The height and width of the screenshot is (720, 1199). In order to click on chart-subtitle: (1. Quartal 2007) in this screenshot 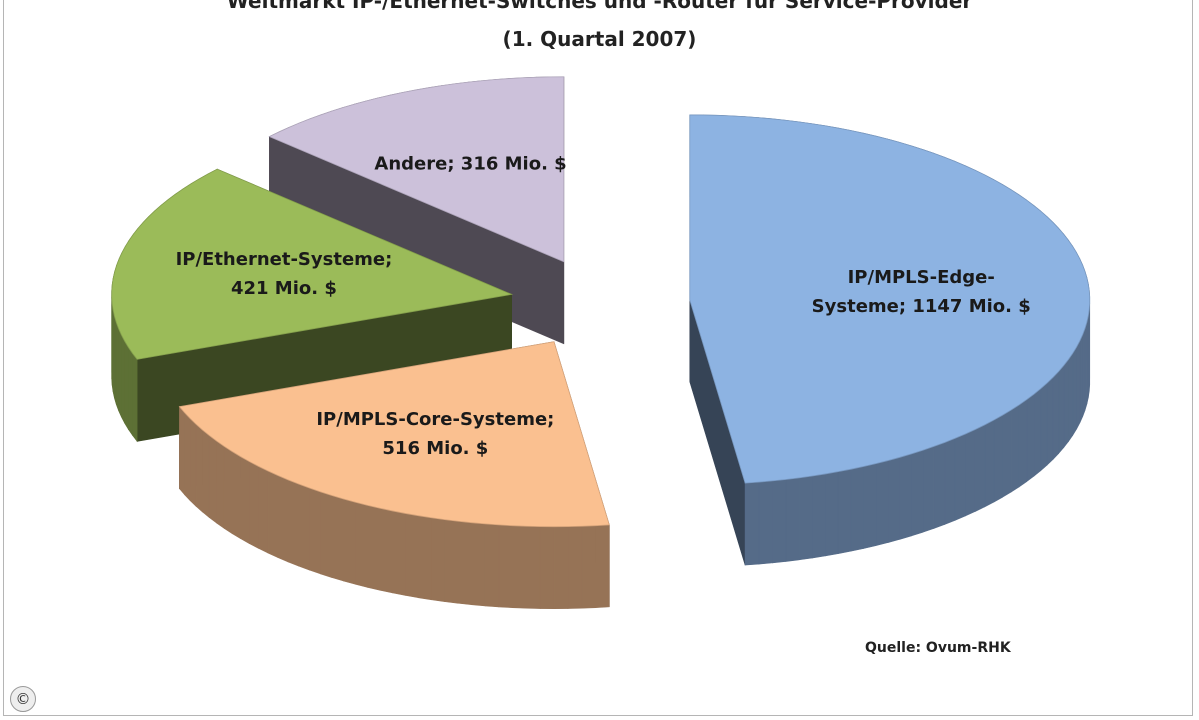, I will do `click(599, 39)`.